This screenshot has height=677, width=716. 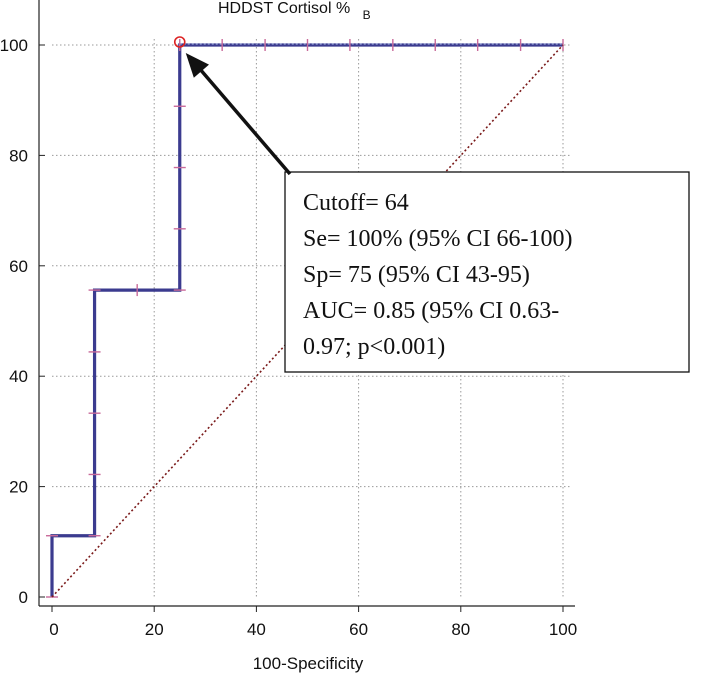 What do you see at coordinates (374, 347) in the screenshot?
I see `annotation-line: 0.97; p<0.001)` at bounding box center [374, 347].